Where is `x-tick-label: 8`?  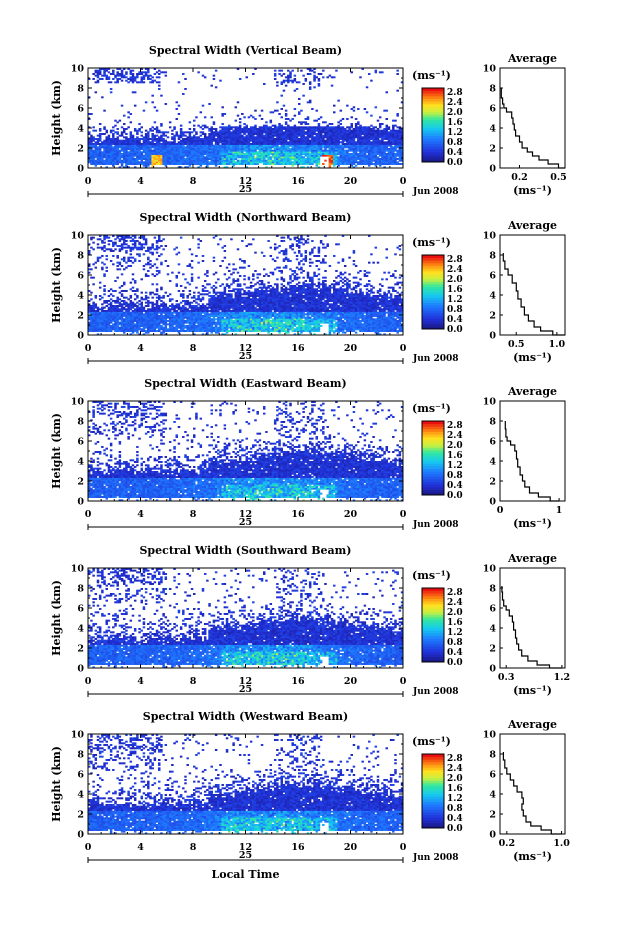 x-tick-label: 8 is located at coordinates (193, 348).